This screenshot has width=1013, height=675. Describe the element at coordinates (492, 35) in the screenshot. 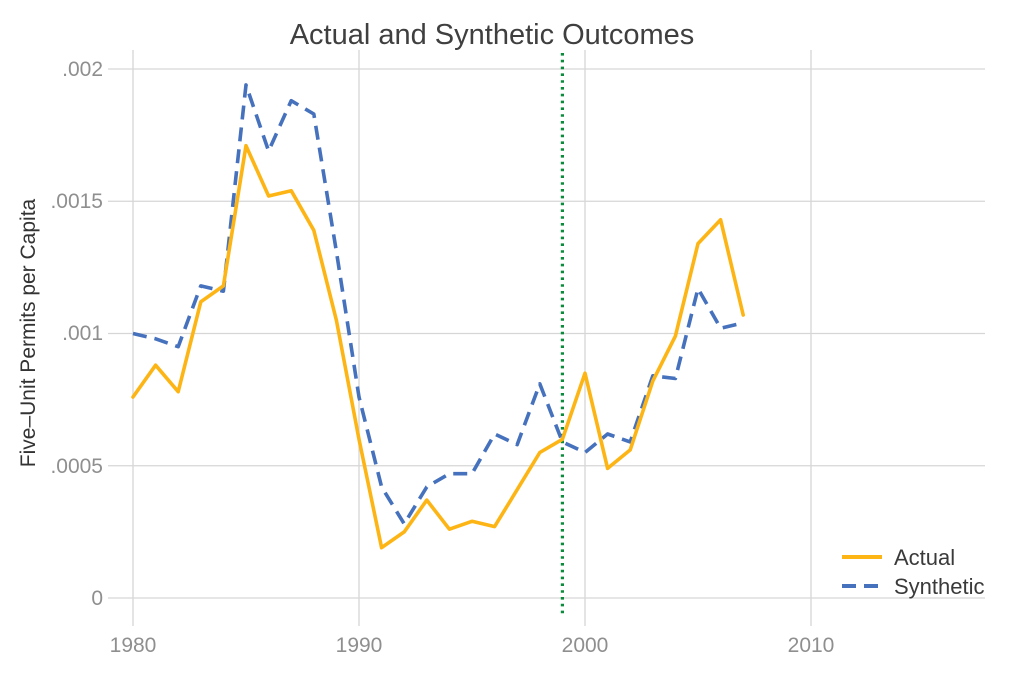

I see `chart-title: Actual and Synthetic Outcomes` at that location.